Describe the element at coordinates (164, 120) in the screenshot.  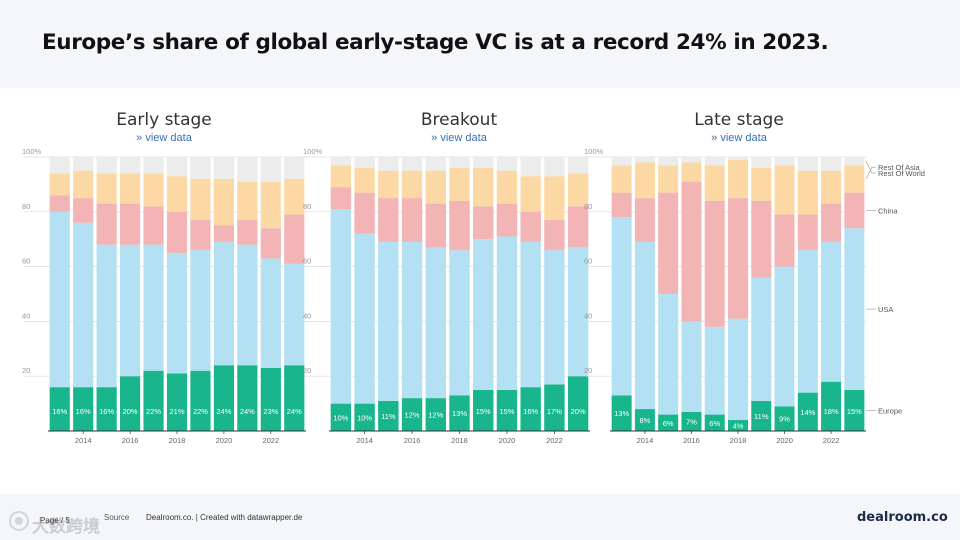
I see `chart-title: Early stage` at that location.